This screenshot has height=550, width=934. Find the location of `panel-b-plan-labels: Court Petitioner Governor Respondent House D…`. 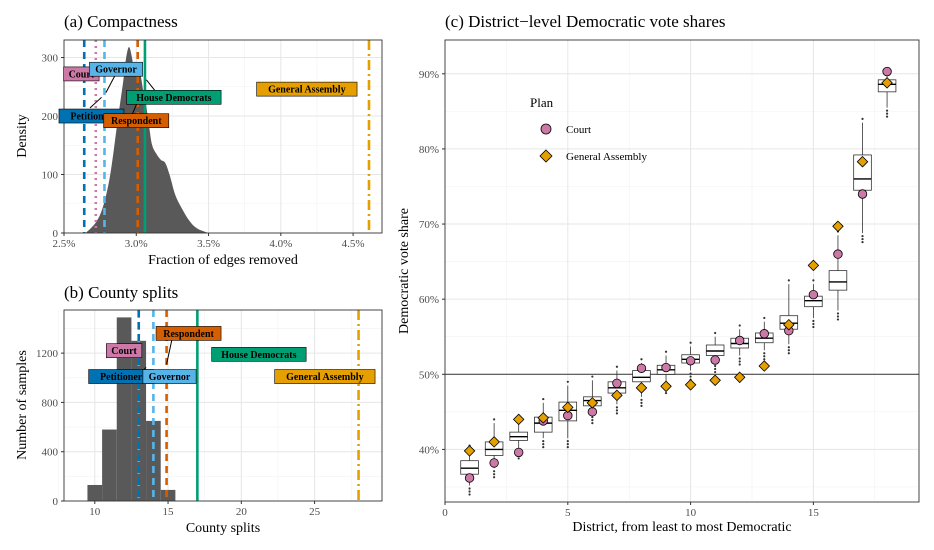

panel-b-plan-labels: Court Petitioner Governor Respondent House D… is located at coordinates (232, 355).